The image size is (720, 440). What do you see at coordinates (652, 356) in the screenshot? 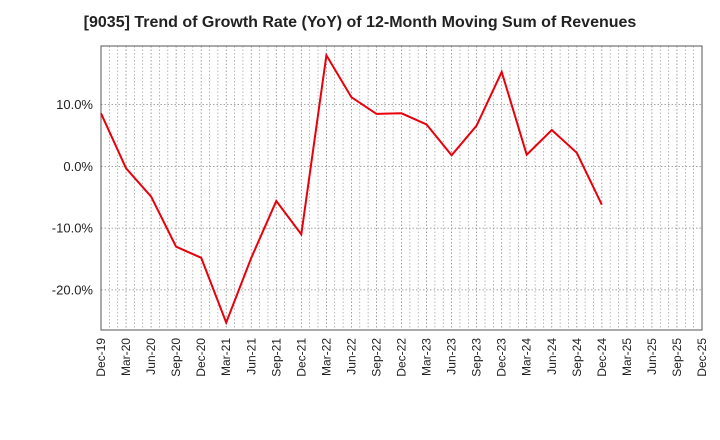
I see `x-tick-label: Jun-25` at bounding box center [652, 356].